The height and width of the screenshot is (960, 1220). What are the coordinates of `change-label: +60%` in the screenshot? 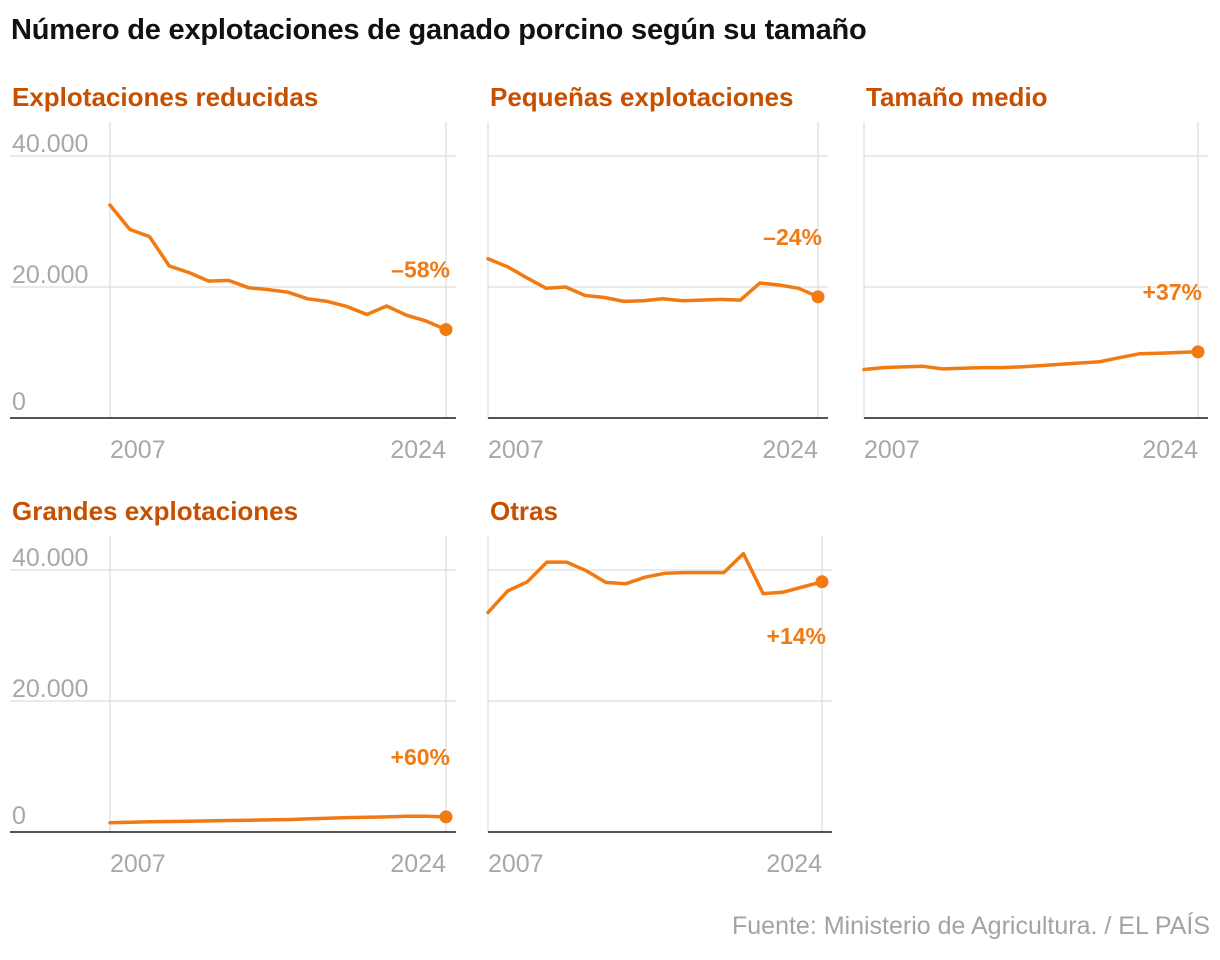 It's located at (420, 757).